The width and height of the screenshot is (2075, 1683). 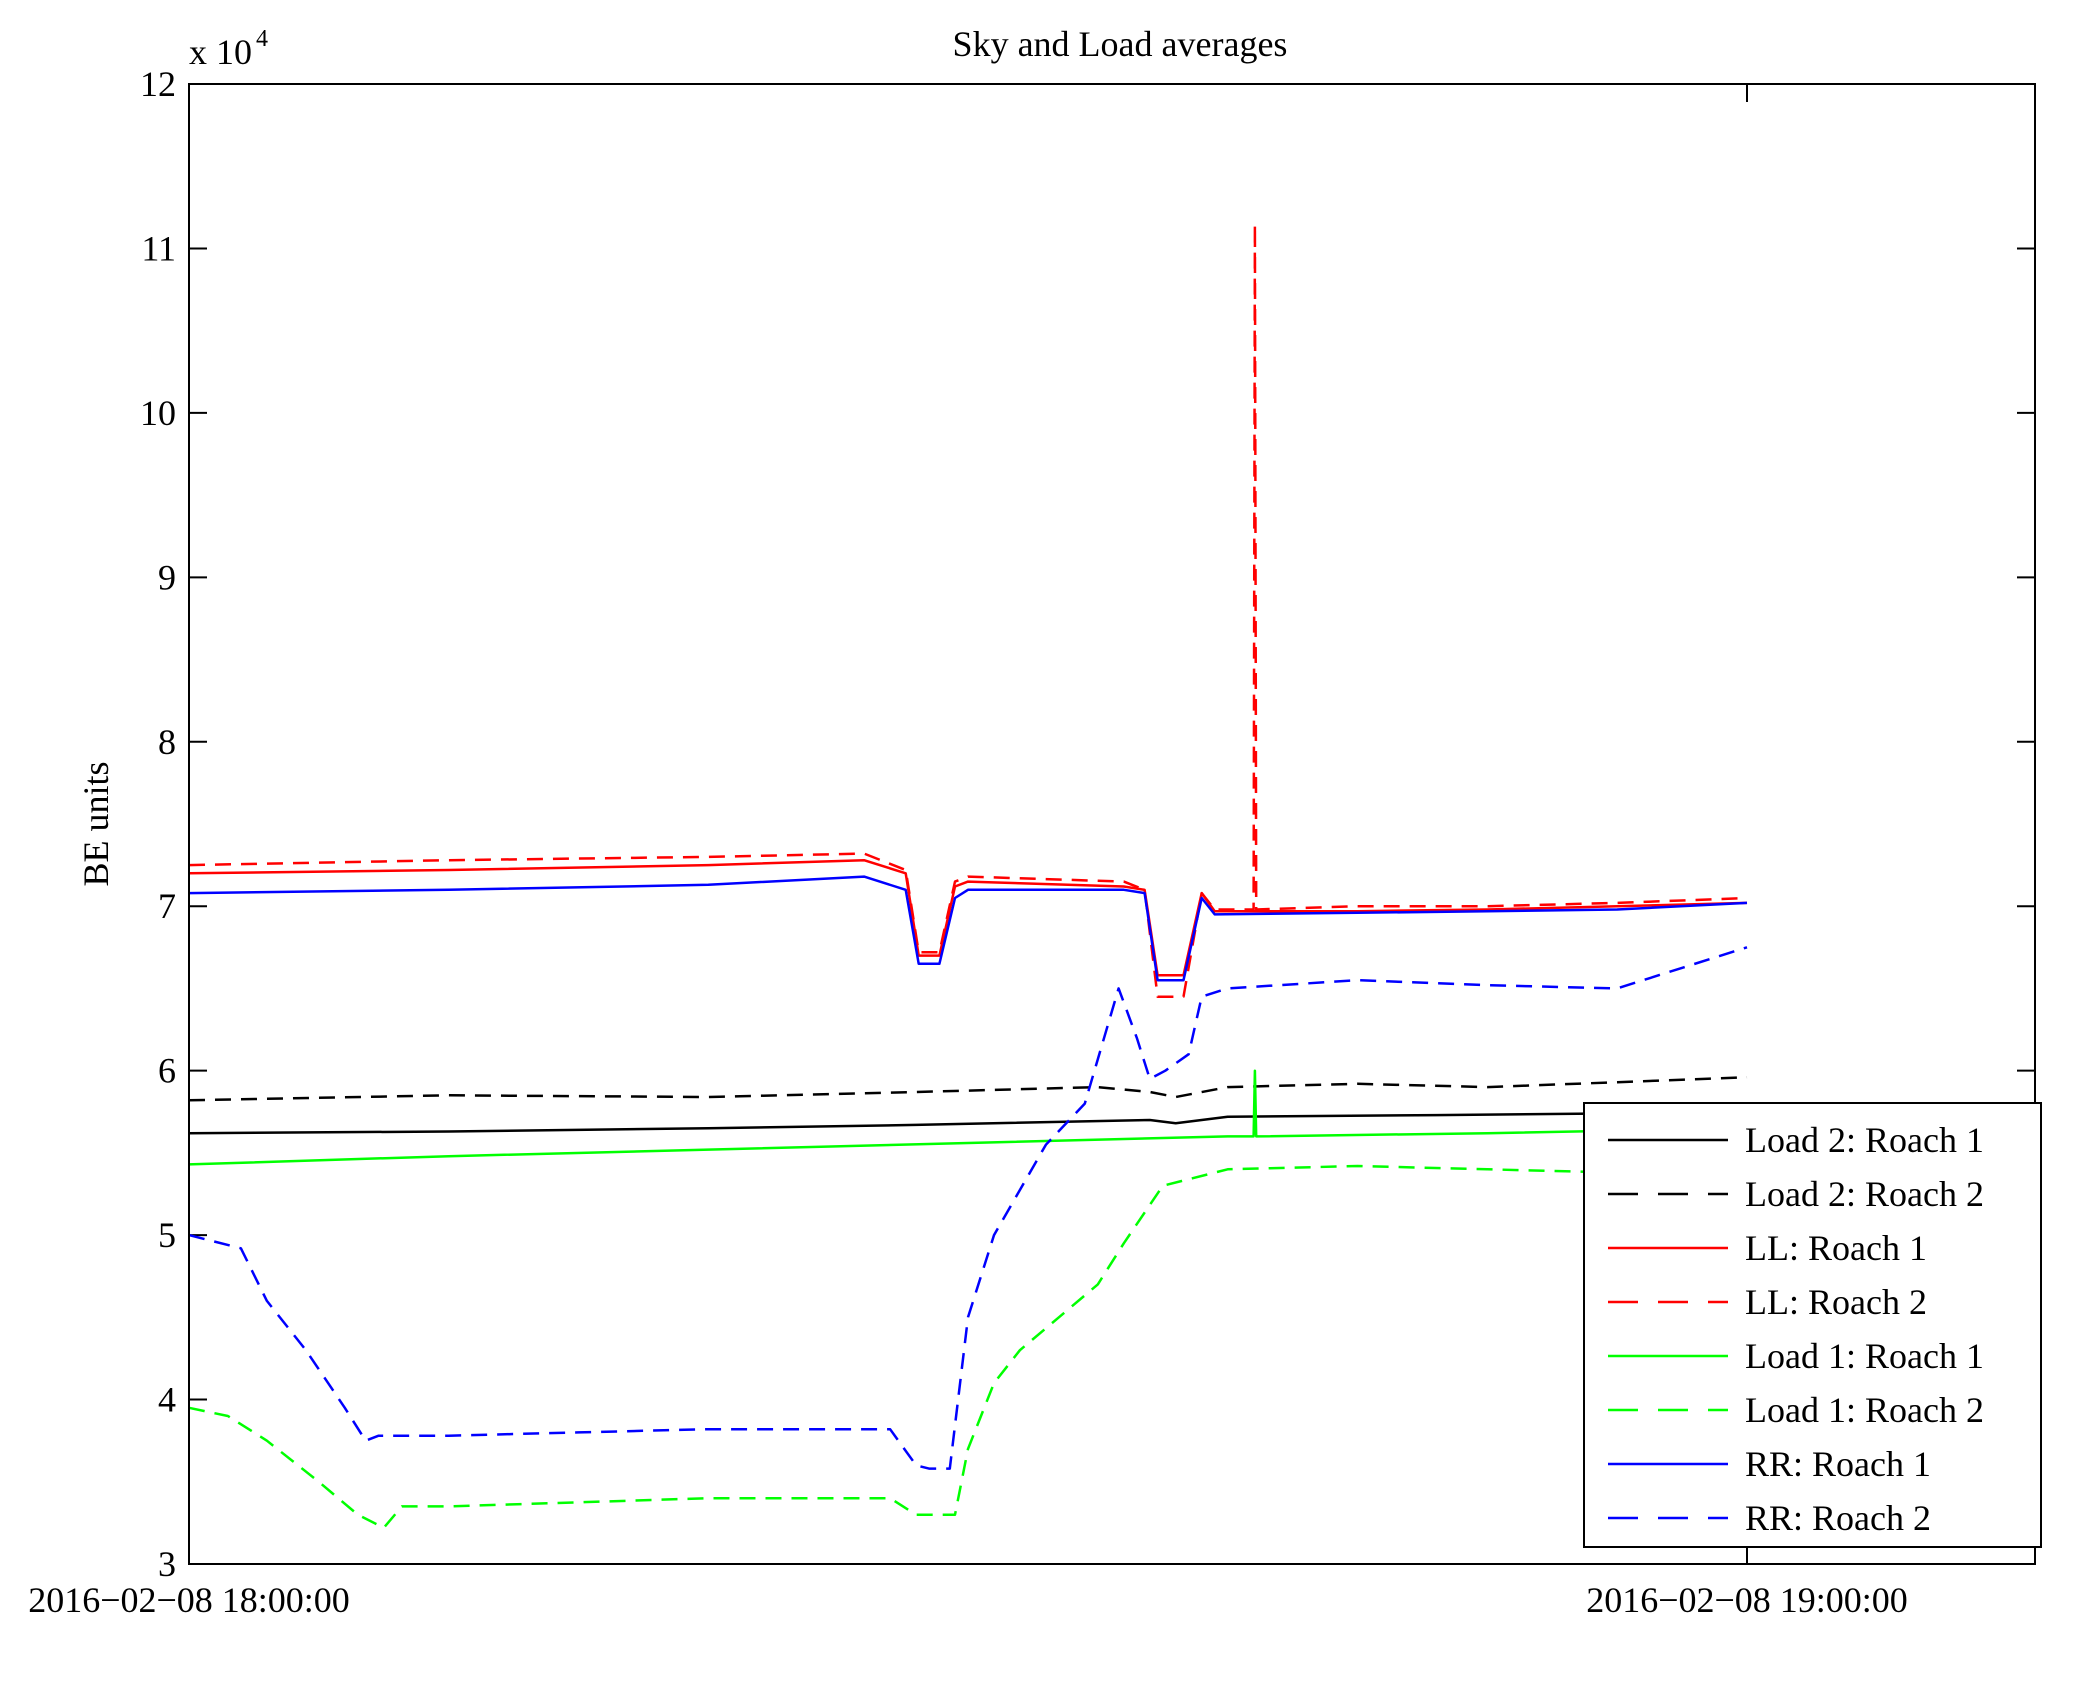 I want to click on y-multiplier-base: x 10, so click(x=220, y=52).